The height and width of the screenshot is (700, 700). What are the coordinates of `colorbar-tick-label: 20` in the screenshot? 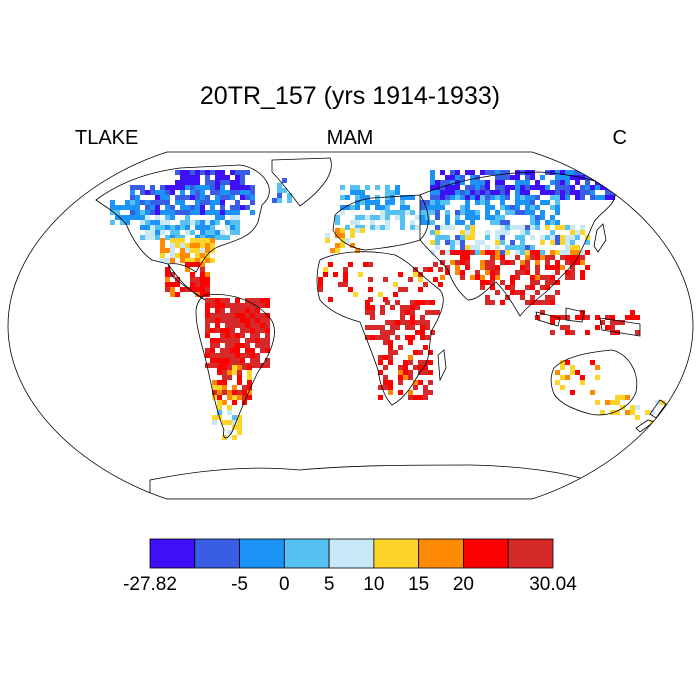 It's located at (463, 584).